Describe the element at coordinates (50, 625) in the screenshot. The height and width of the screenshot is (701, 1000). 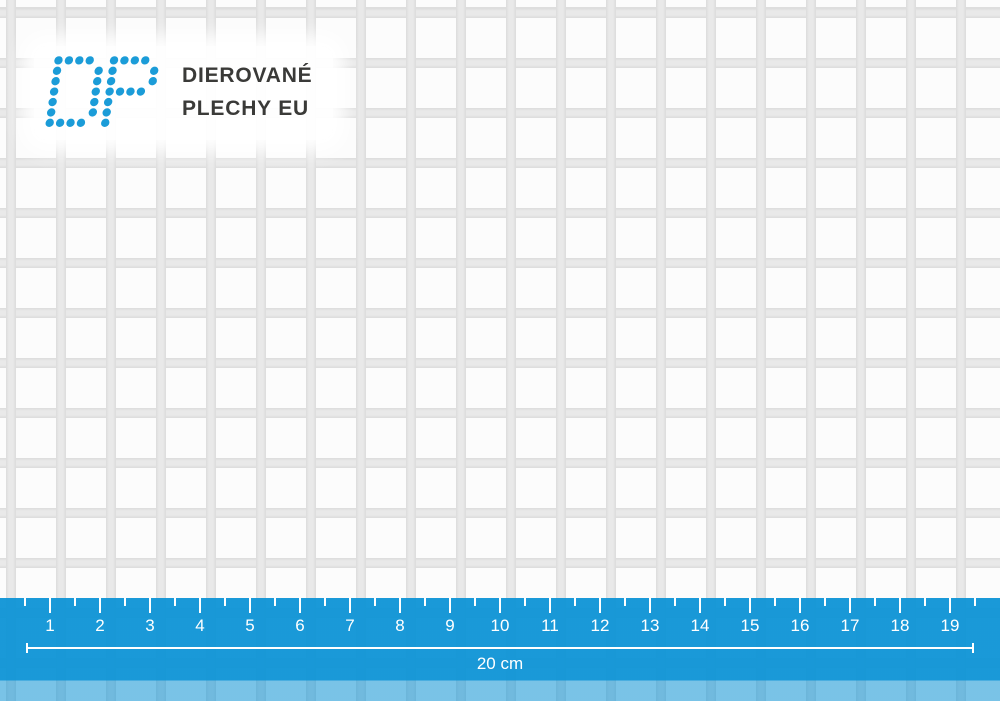
I see `ruler-tick-label: 1` at that location.